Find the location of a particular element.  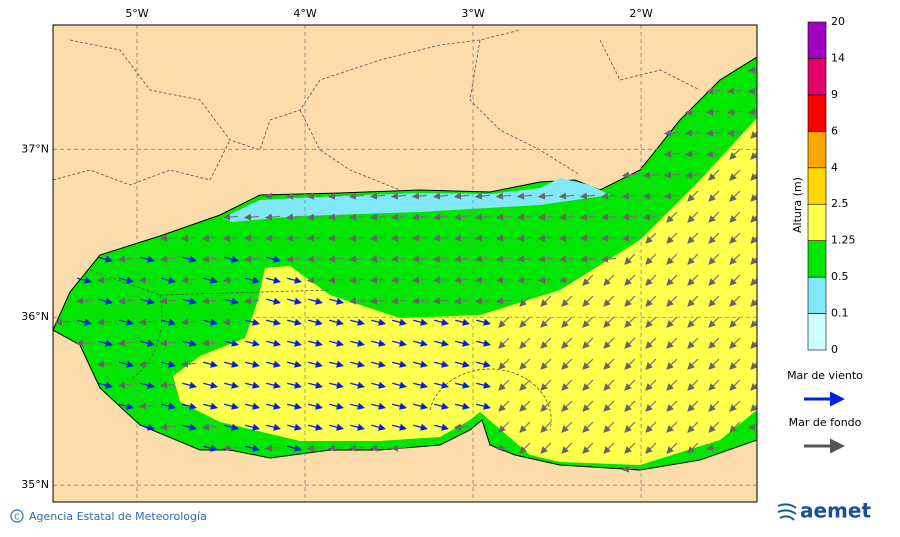

logo-icon is located at coordinates (787, 512).